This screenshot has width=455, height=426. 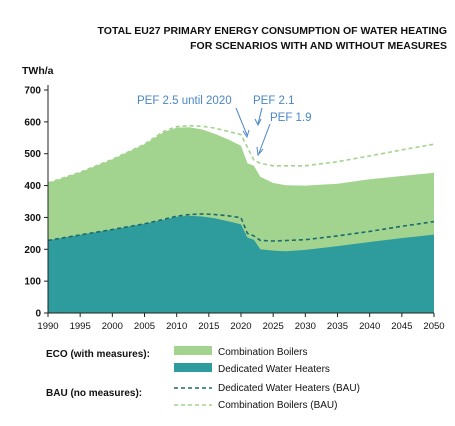 I want to click on legend-label-dedicated-water-heaters-bau: Dedicated Water Heaters (BAU), so click(x=289, y=388).